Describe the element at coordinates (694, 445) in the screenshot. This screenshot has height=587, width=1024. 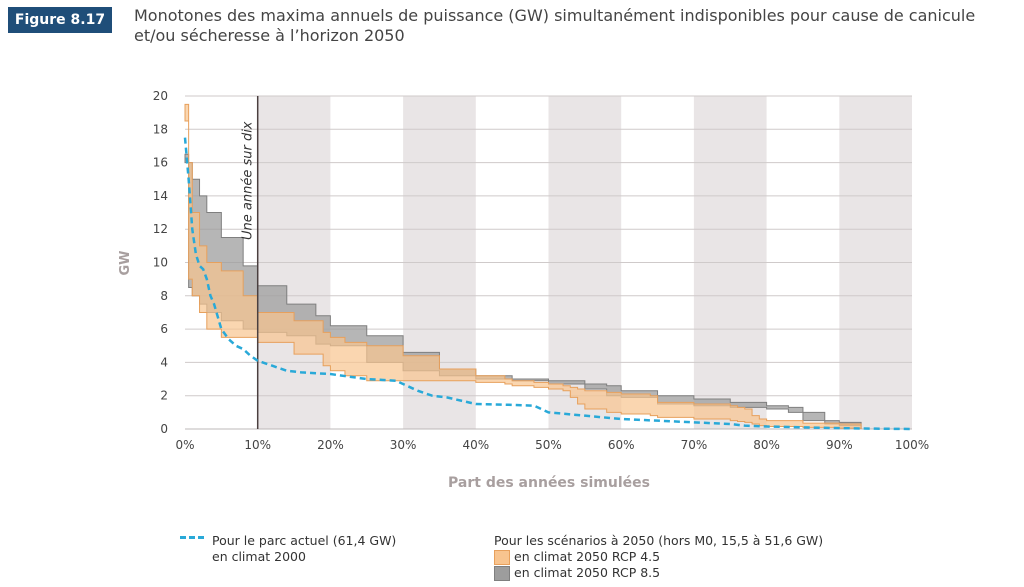
I see `x-tick-label: 70%` at that location.